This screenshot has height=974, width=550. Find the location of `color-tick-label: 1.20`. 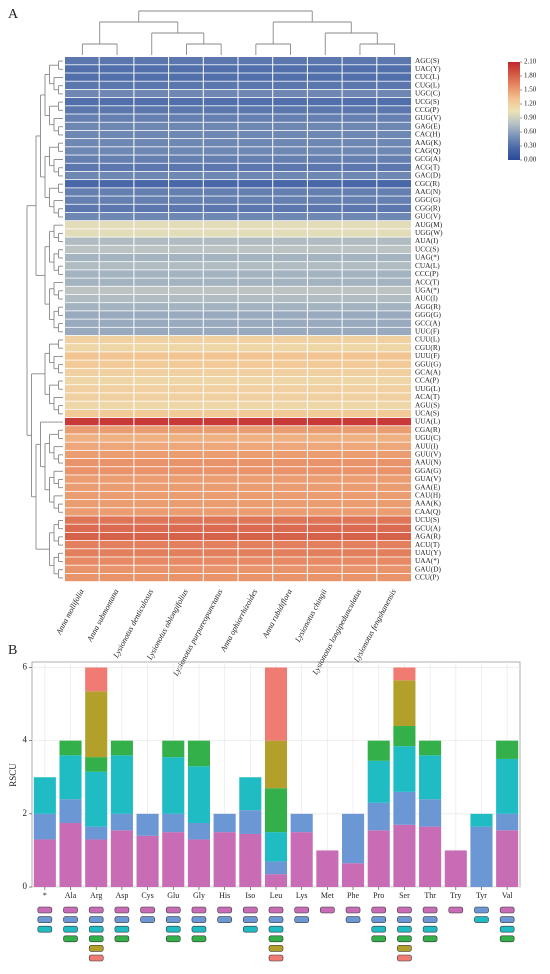

color-tick-label: 1.20 is located at coordinates (530, 104).